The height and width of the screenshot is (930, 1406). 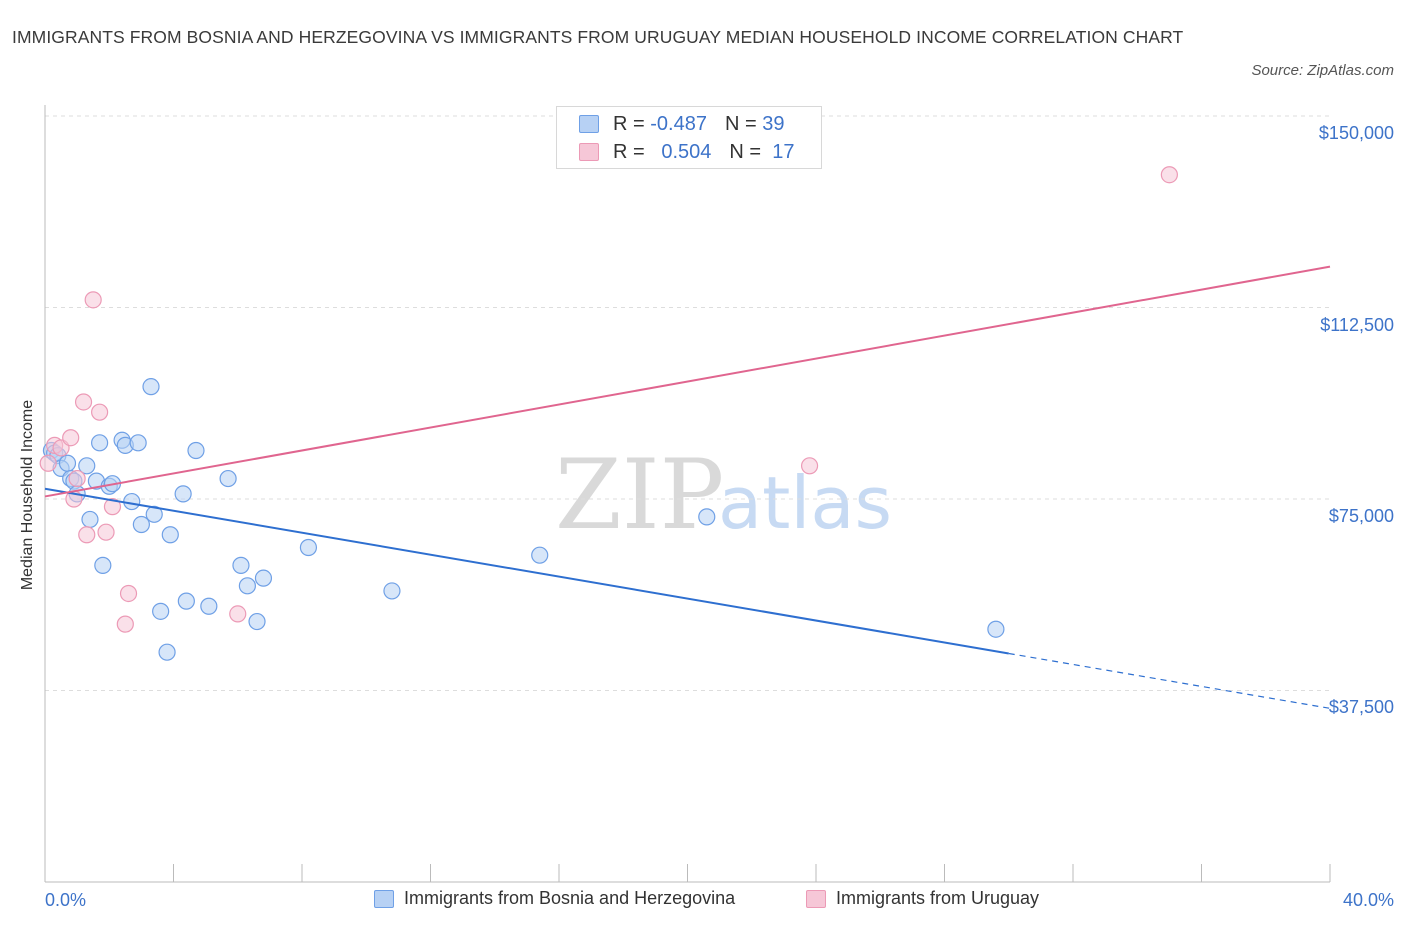 I want to click on watermark-zip: ZIP, so click(x=639, y=495).